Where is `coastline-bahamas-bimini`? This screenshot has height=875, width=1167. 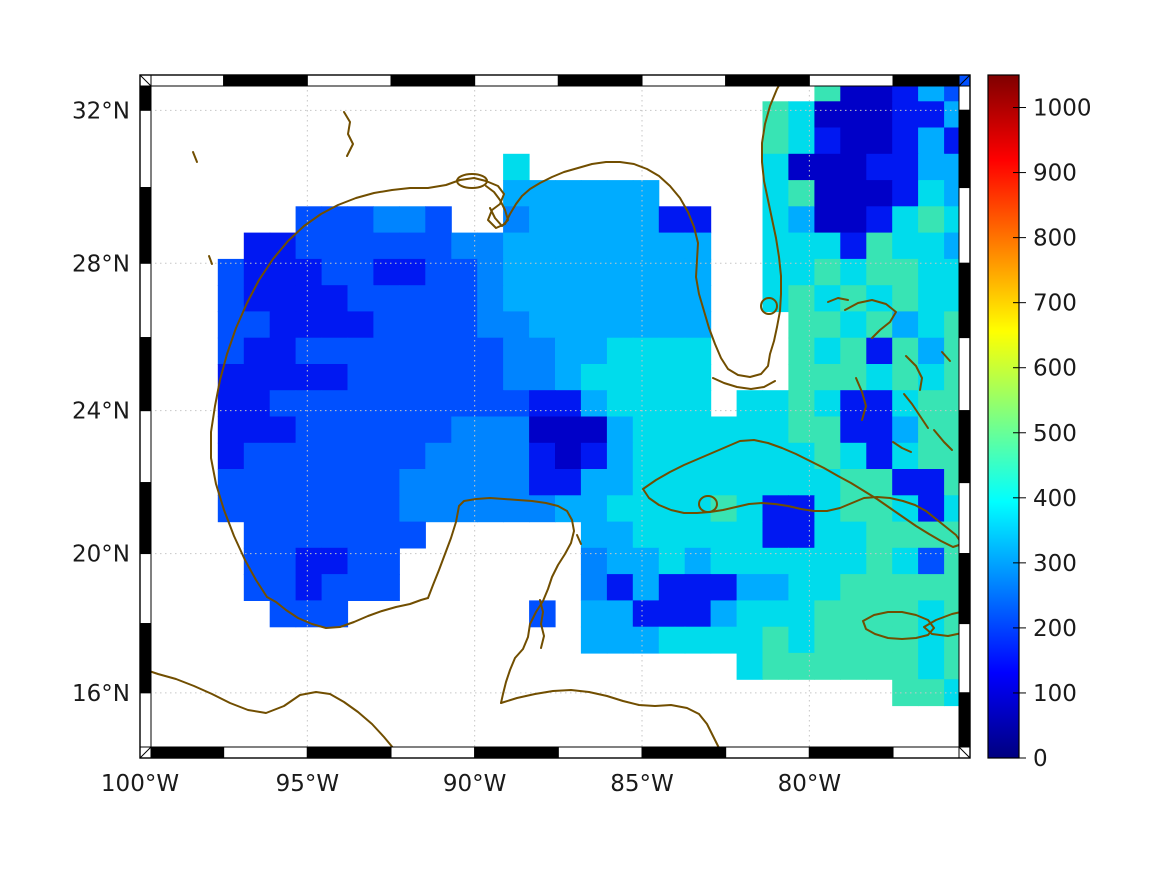
coastline-bahamas-bimini is located at coordinates (838, 300).